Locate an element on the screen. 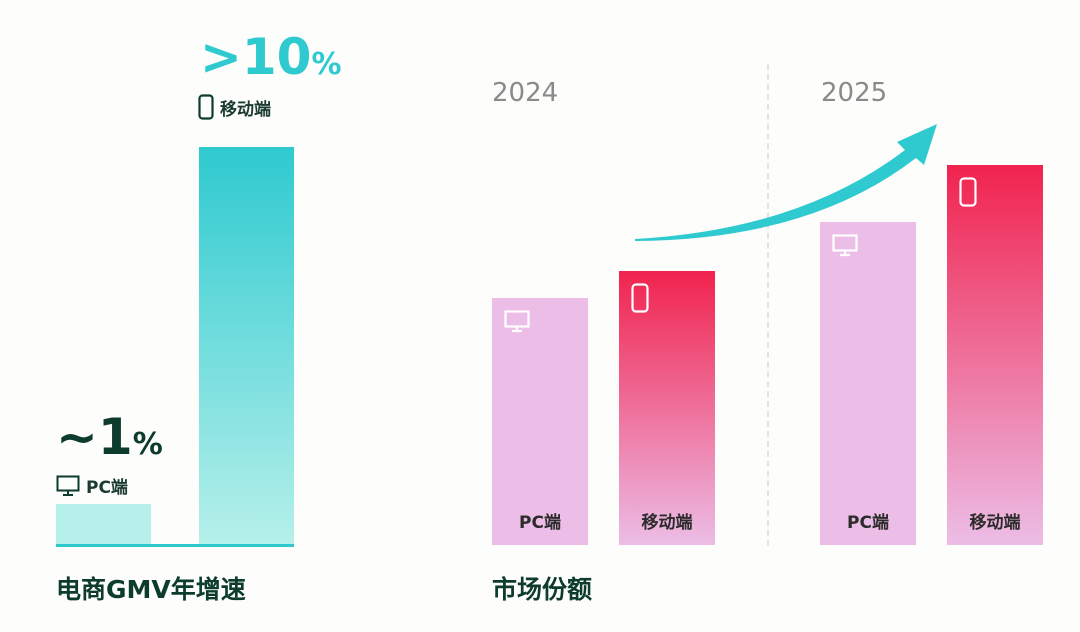 The height and width of the screenshot is (632, 1080). pc-growth-label: PC端 is located at coordinates (92, 485).